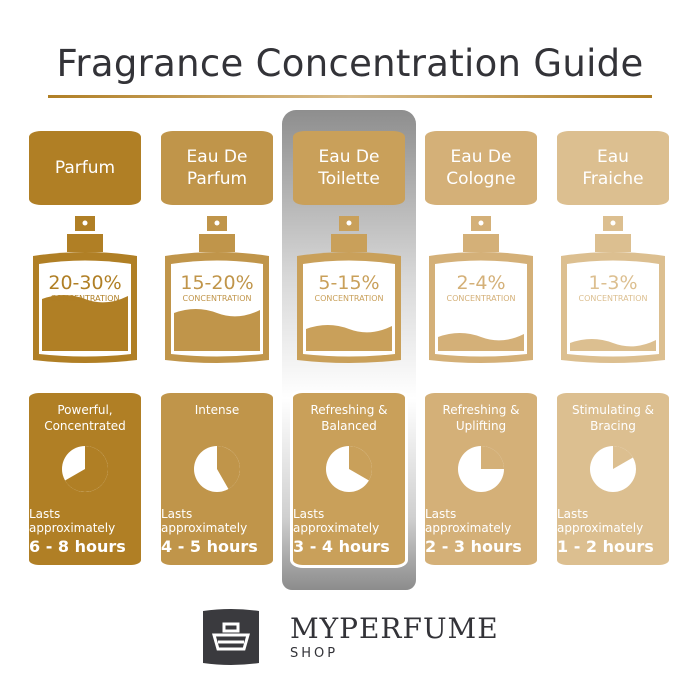 The image size is (700, 700). What do you see at coordinates (85, 283) in the screenshot?
I see `concentration-value: 20-30%` at bounding box center [85, 283].